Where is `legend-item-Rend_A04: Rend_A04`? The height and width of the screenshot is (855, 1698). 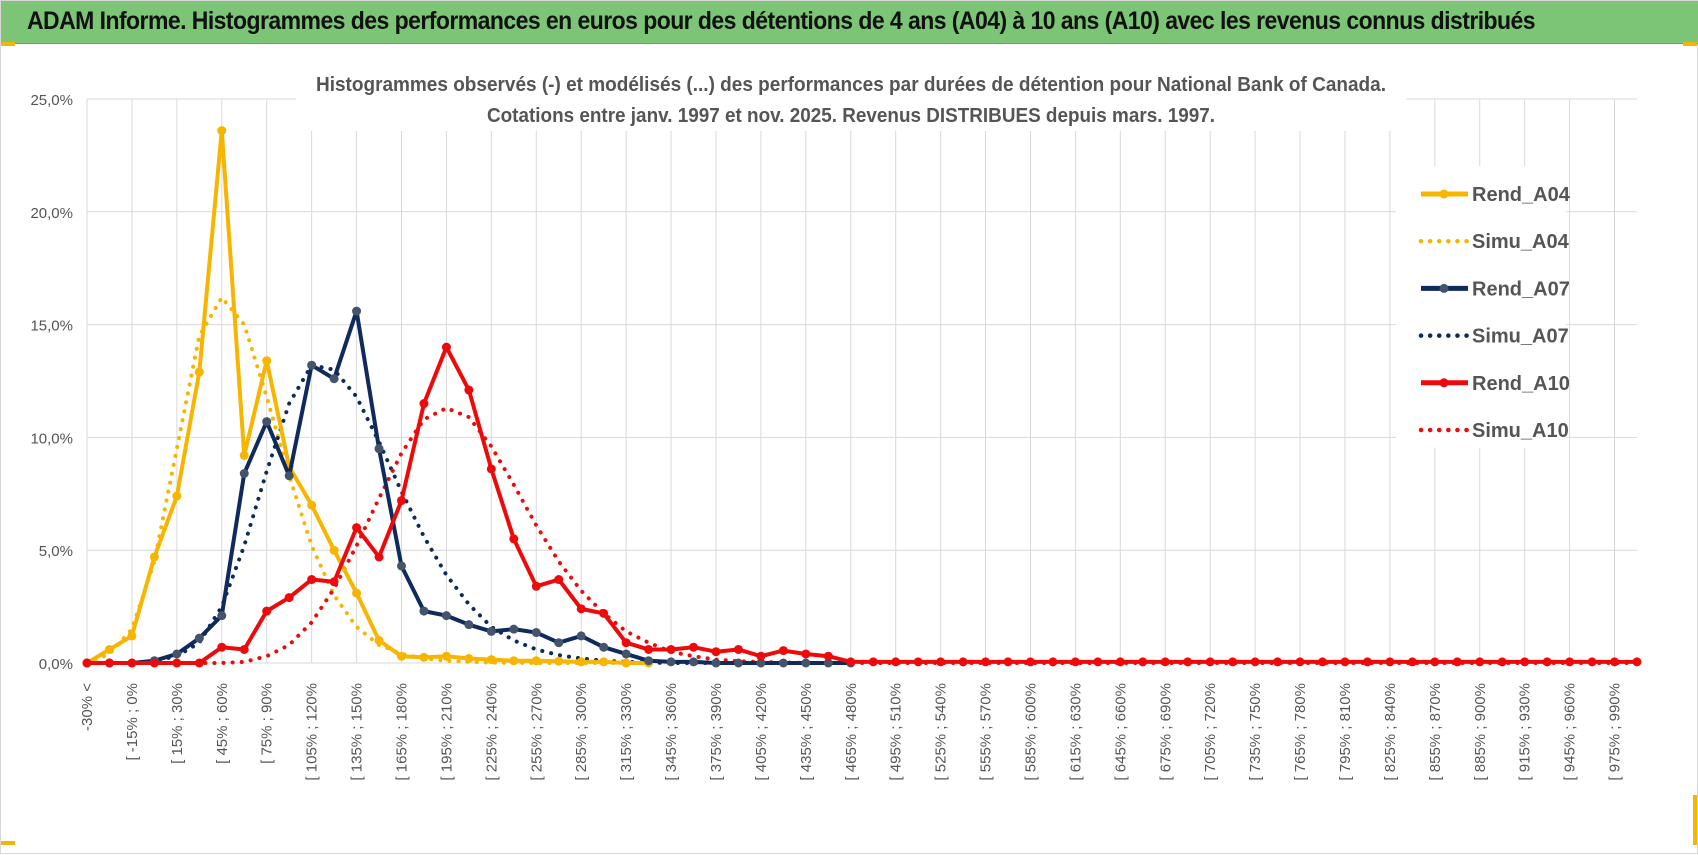
legend-item-Rend_A04: Rend_A04 is located at coordinates (1496, 195).